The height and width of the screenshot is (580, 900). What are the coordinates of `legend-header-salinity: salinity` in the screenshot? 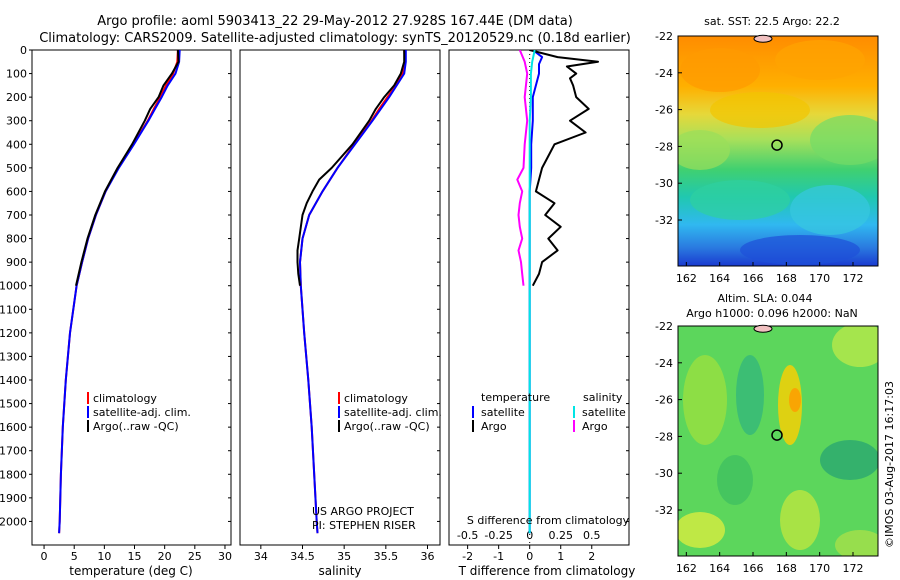 It's located at (603, 397).